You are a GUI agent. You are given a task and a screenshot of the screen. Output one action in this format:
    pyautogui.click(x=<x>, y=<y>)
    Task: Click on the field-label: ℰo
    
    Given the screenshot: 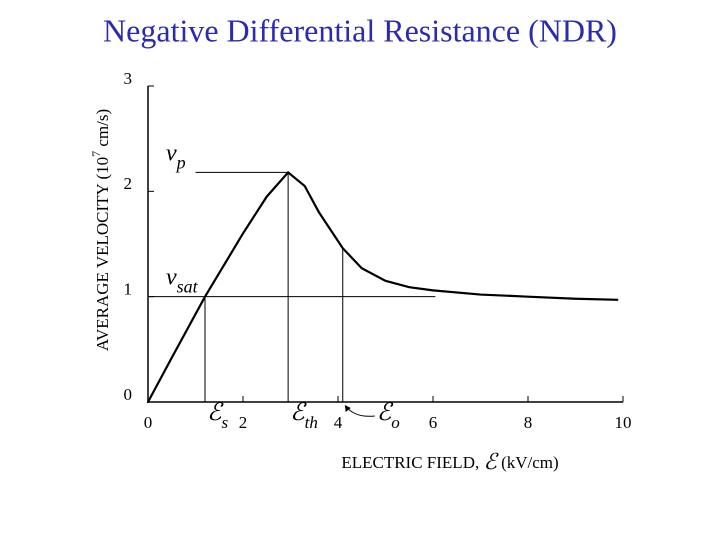 What is the action you would take?
    pyautogui.click(x=388, y=416)
    